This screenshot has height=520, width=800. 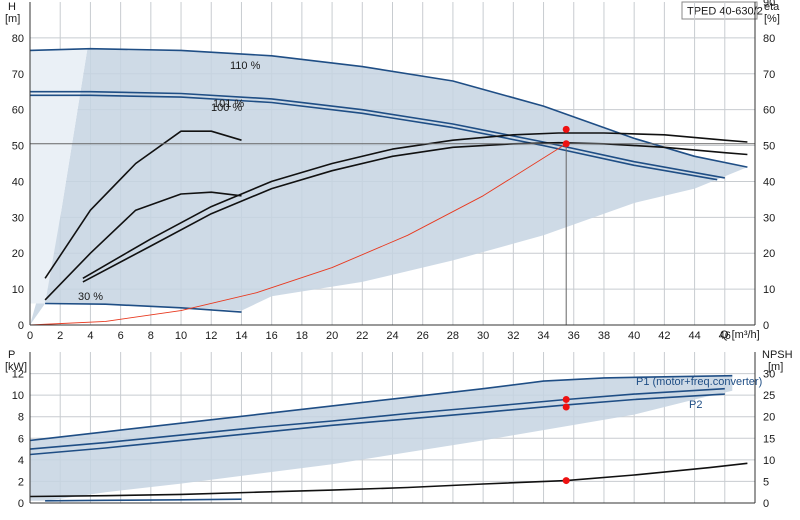 What do you see at coordinates (772, 19) in the screenshot?
I see `eta-axis-unit: [%]` at bounding box center [772, 19].